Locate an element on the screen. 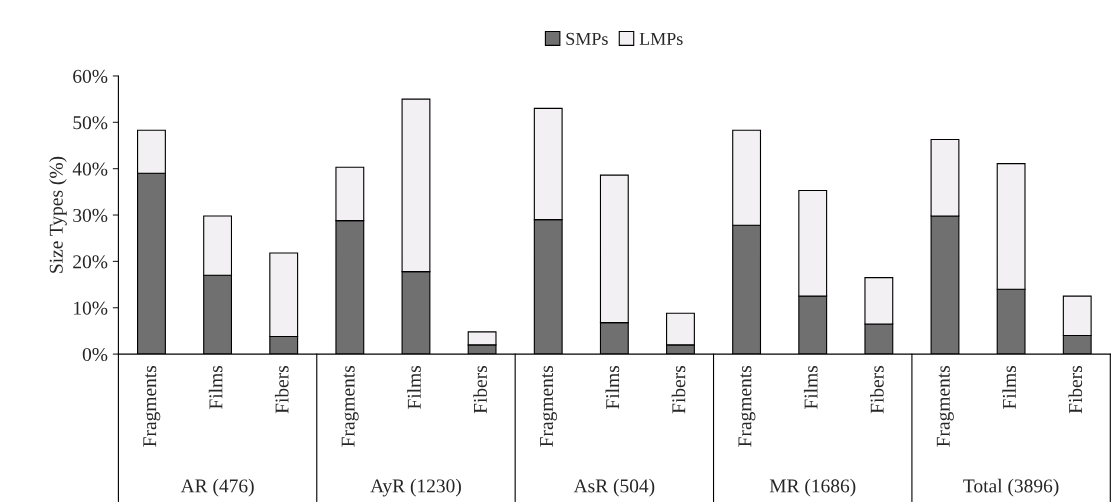  legend-label: SMPs is located at coordinates (587, 38).